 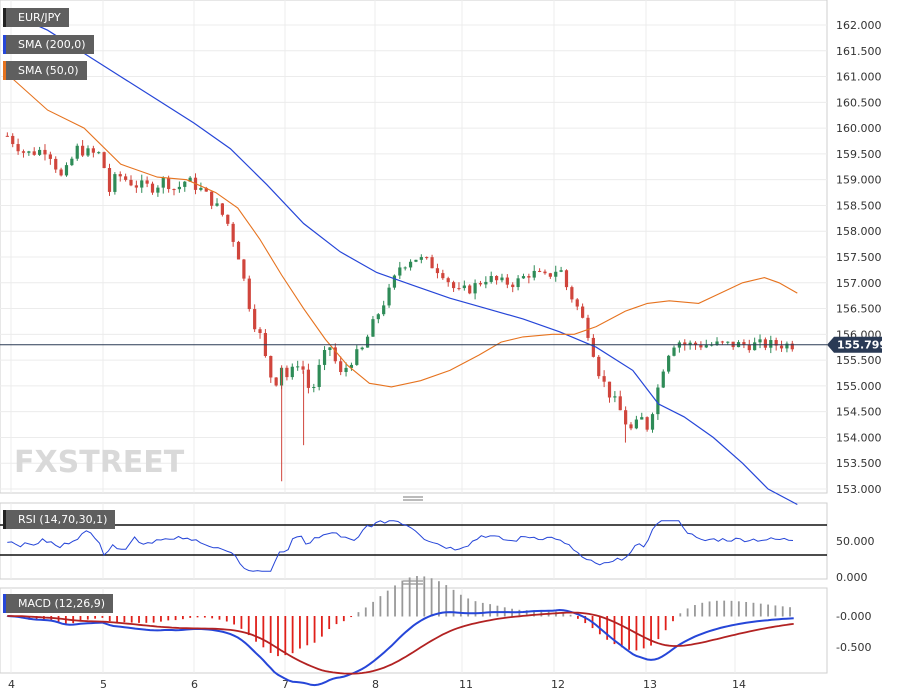 I want to click on time-tick-label: 5, so click(x=103, y=684).